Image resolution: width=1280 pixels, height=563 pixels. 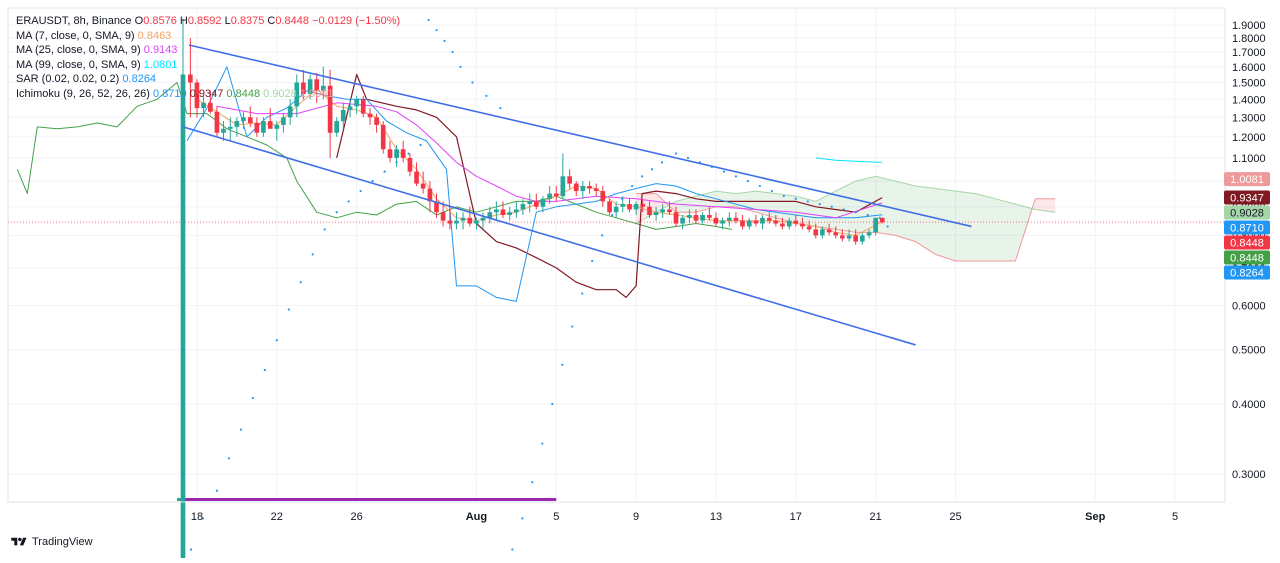 I want to click on tradingview-footer: TradingView, so click(x=51, y=542).